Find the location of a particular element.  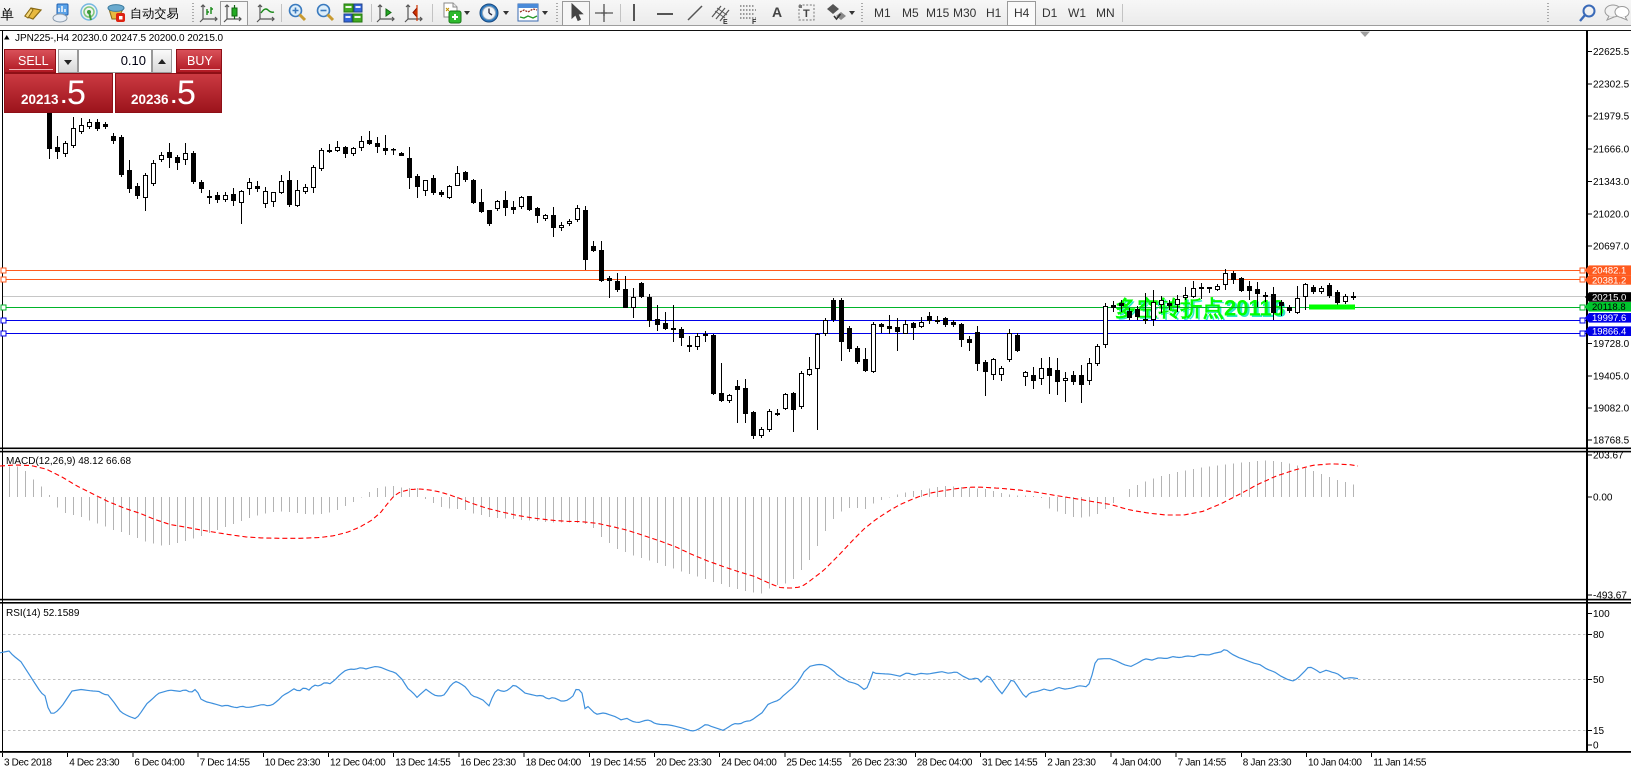

svg-text: 22302.5 is located at coordinates (1611, 85).